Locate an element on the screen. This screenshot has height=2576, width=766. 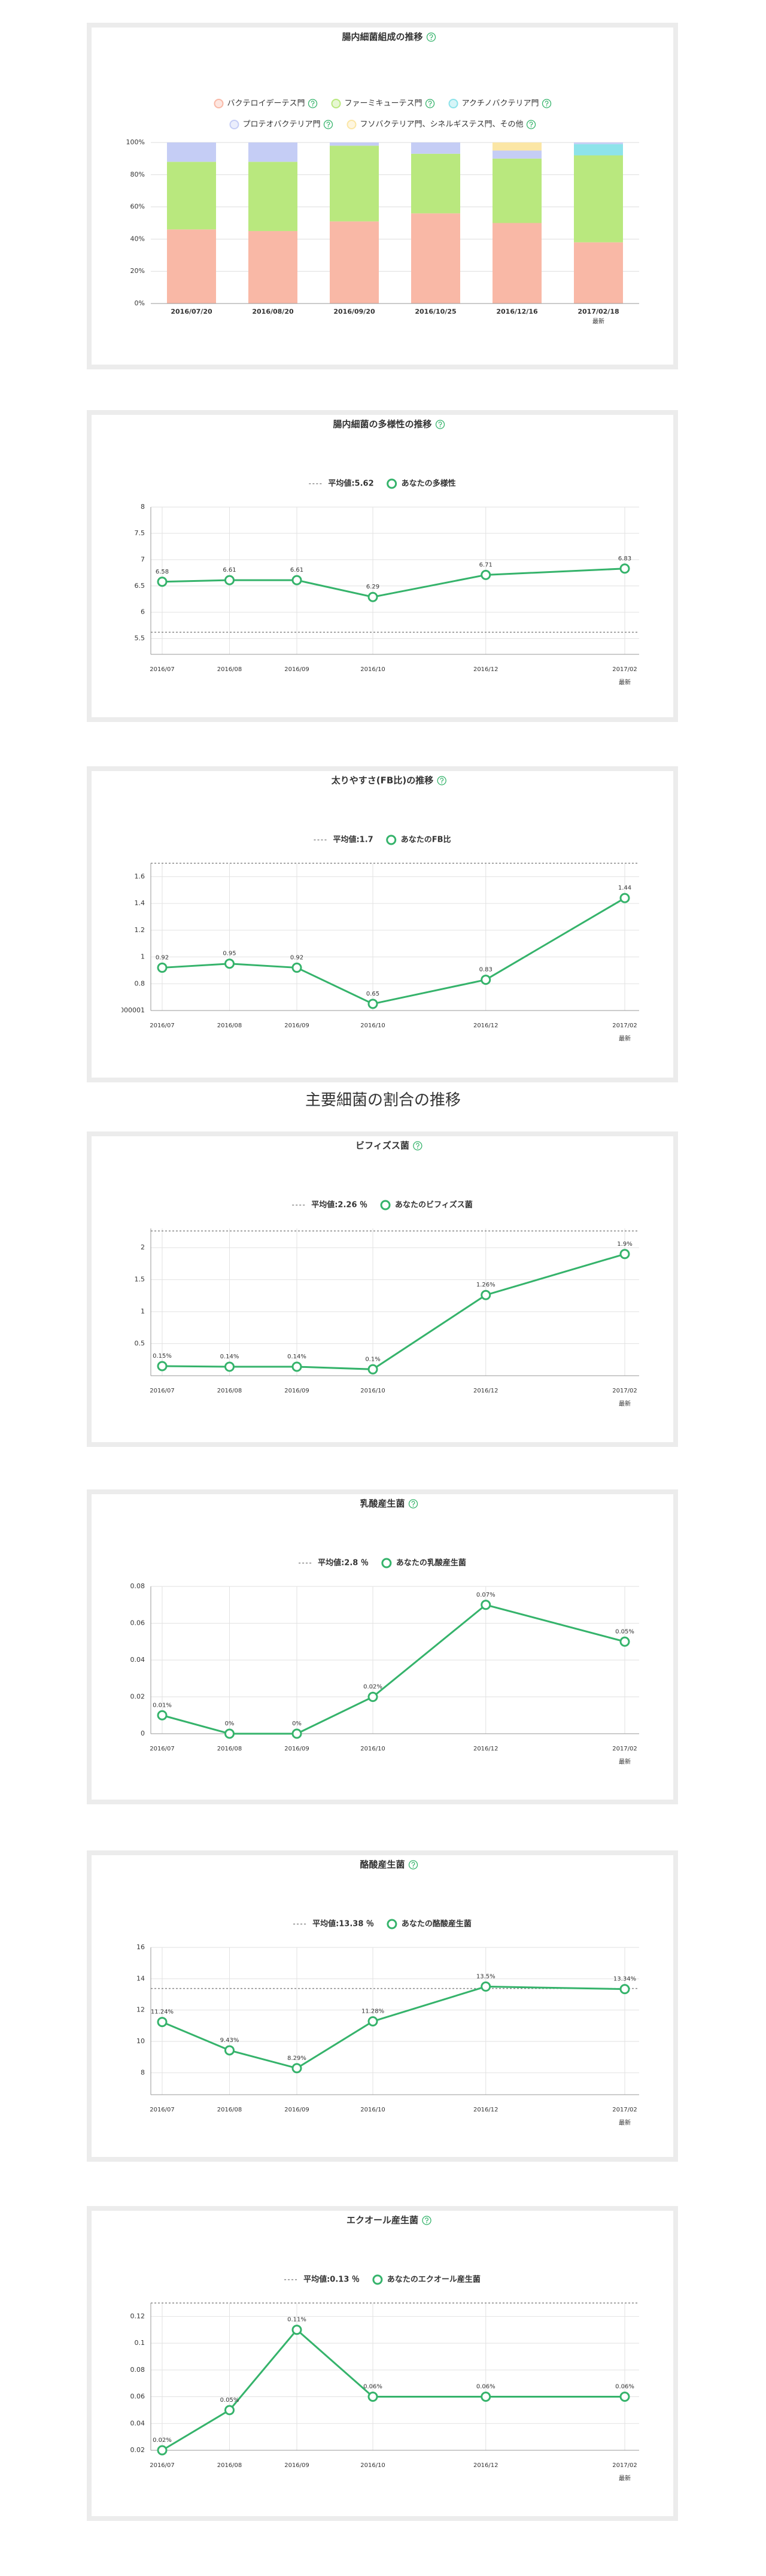
legend-average-label: 平均値:2.8 ％ is located at coordinates (343, 1563).